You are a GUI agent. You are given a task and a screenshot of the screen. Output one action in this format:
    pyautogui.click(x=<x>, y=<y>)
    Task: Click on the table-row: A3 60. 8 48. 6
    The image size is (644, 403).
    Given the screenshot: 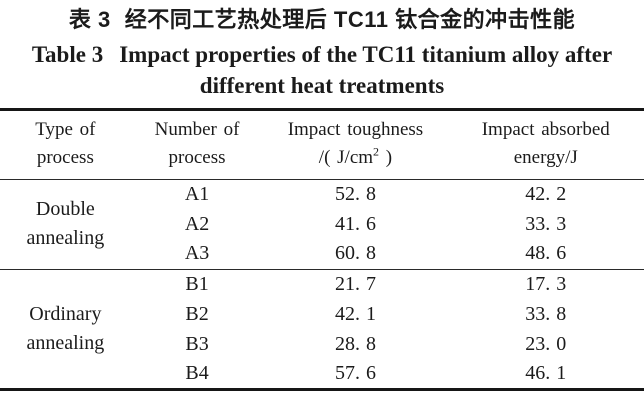 What is the action you would take?
    pyautogui.click(x=322, y=254)
    